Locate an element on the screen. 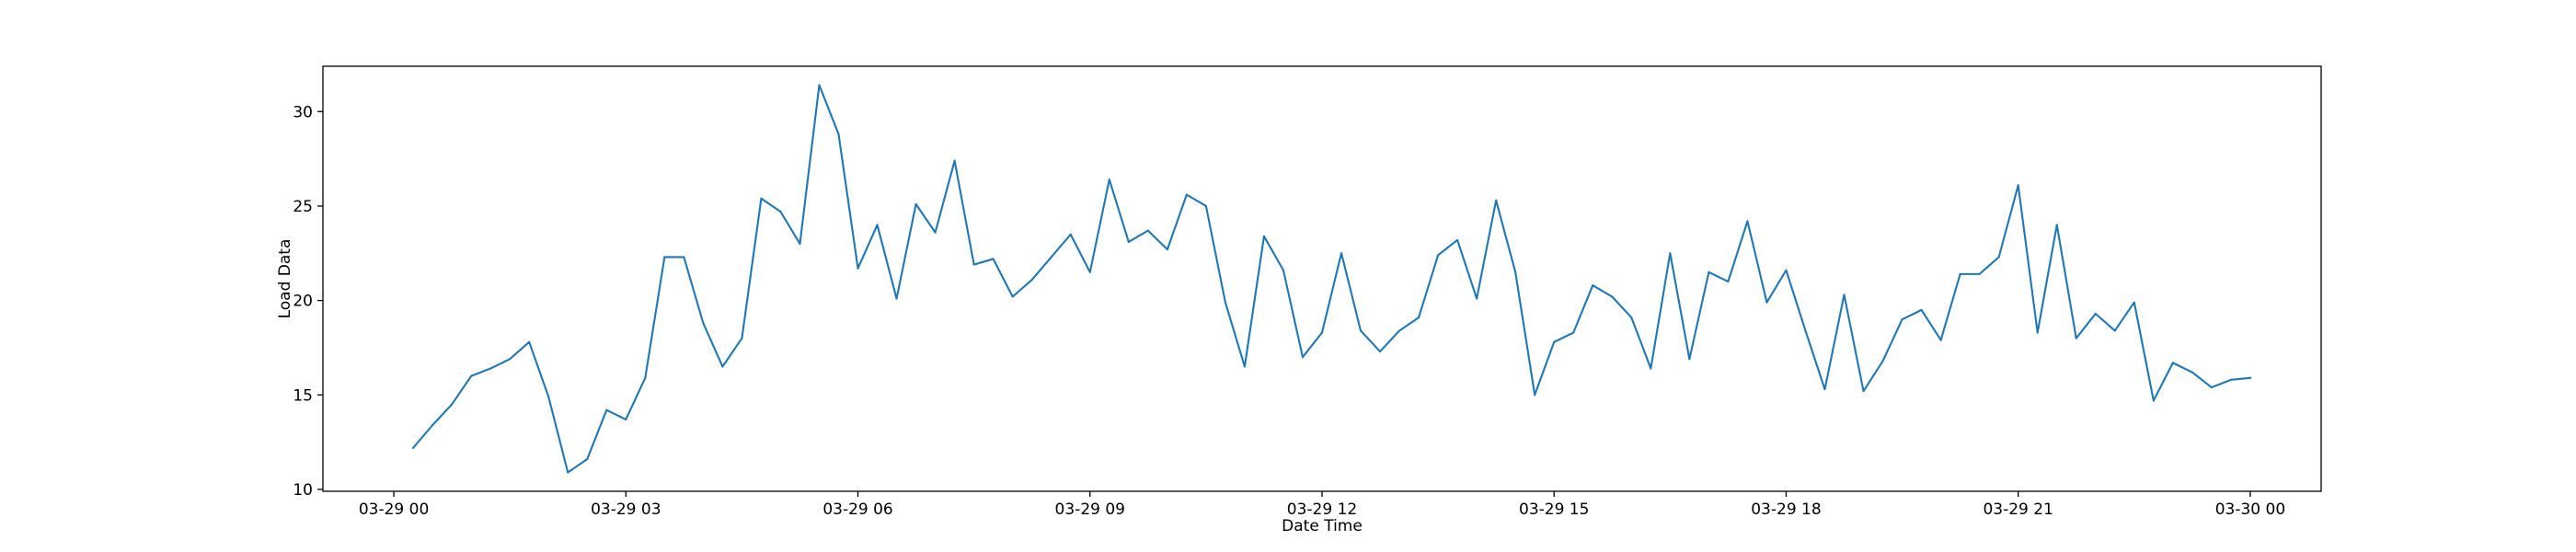  x-tick-label: 03-29 09 is located at coordinates (1090, 509).